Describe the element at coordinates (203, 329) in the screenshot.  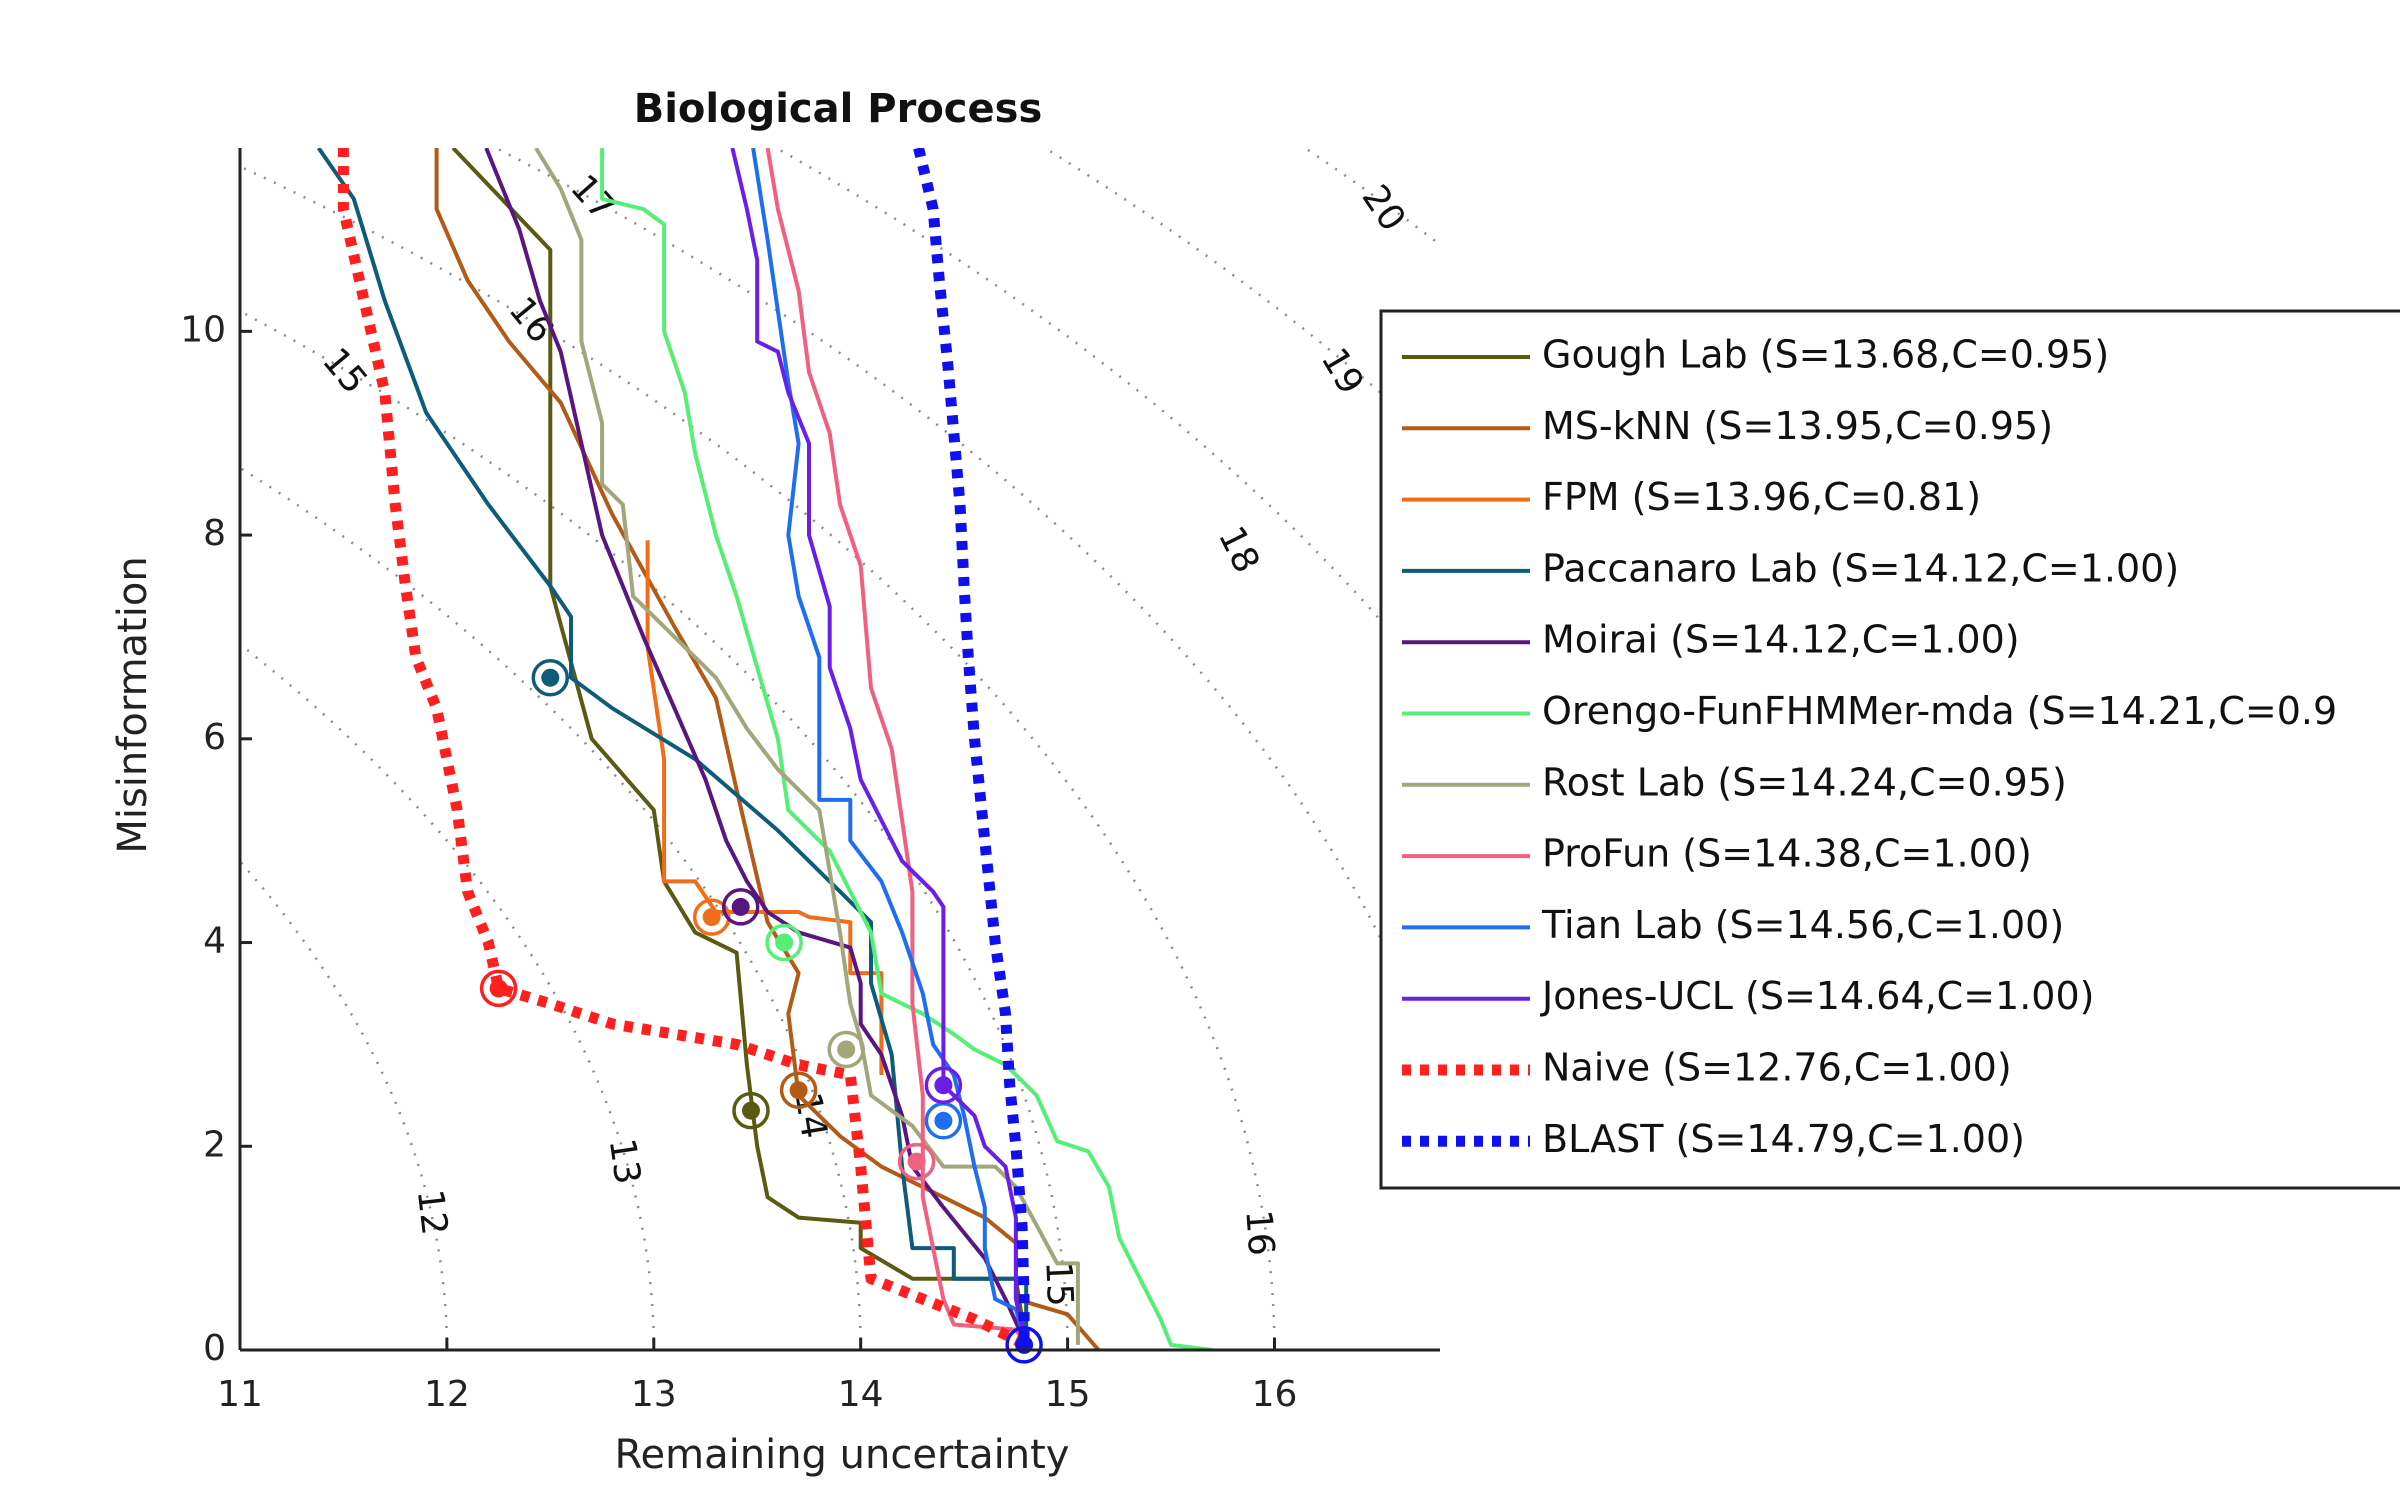
I see `y-tick-label: 10` at that location.